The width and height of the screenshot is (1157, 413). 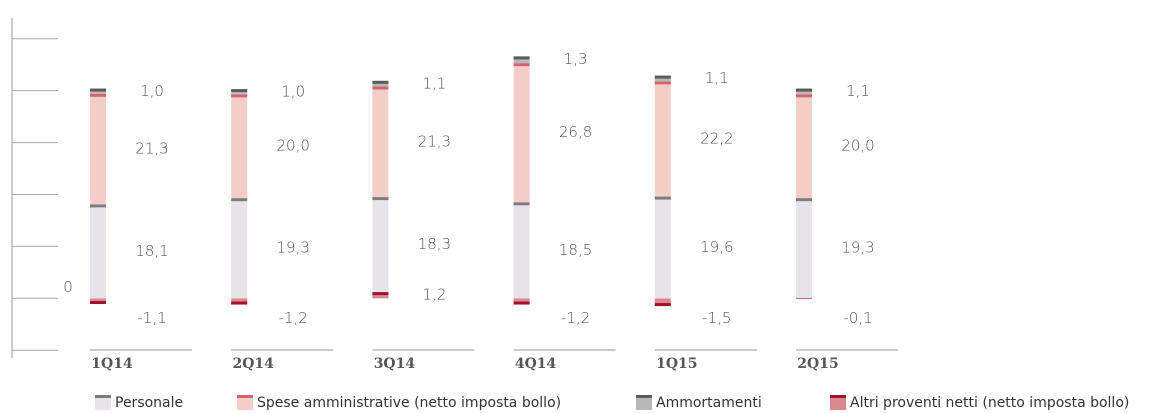 I want to click on value-label: 18,1, so click(x=151, y=251).